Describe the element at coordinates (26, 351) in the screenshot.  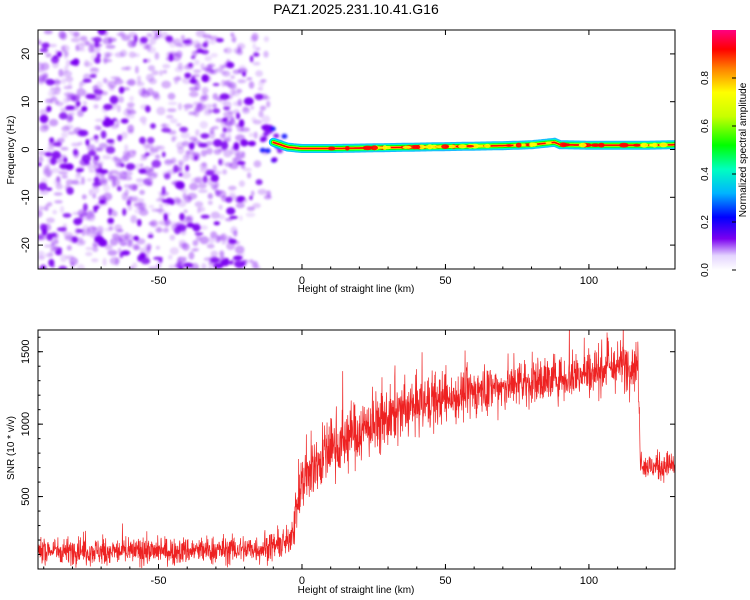
I see `y-tick-label: 1500` at that location.